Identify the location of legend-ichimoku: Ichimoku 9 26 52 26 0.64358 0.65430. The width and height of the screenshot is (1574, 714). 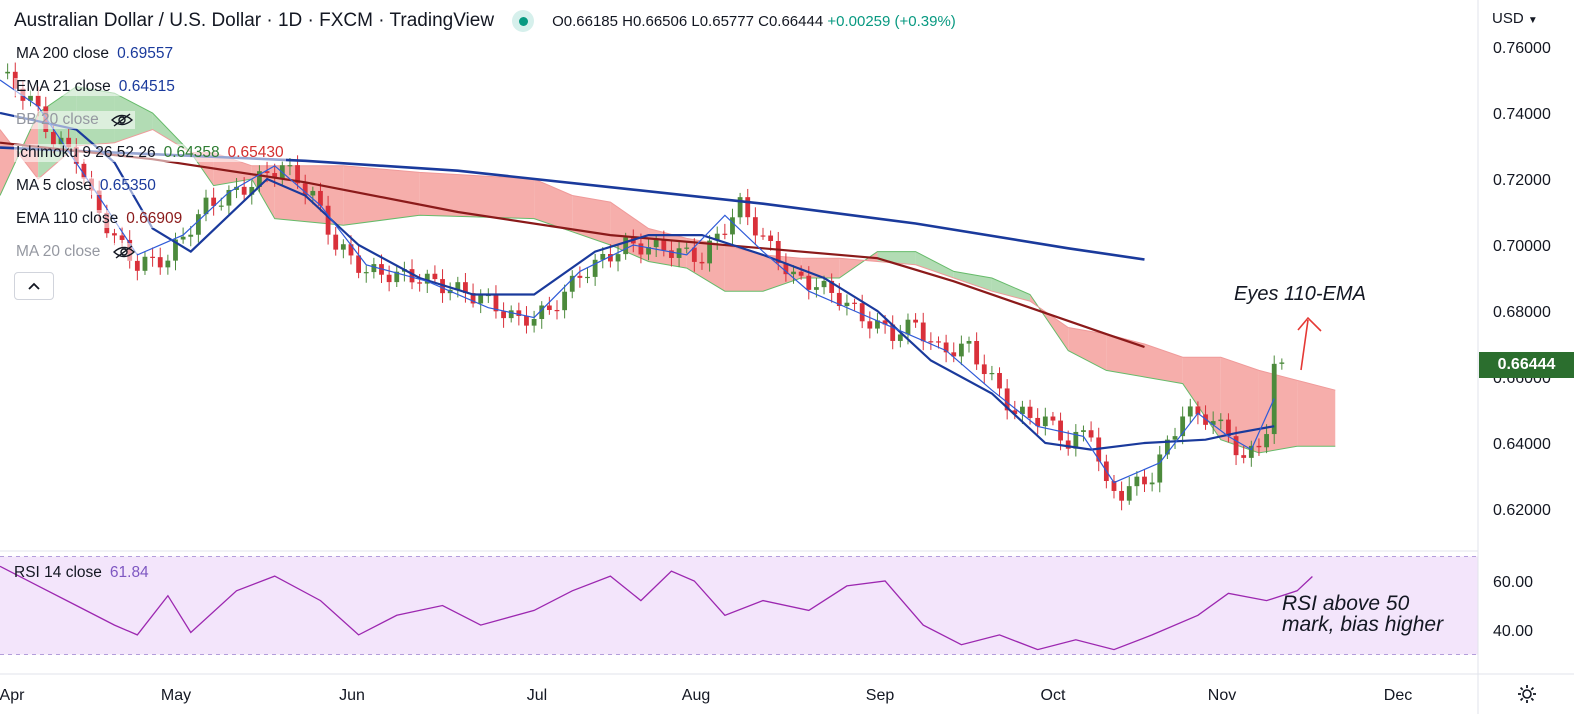
(150, 153).